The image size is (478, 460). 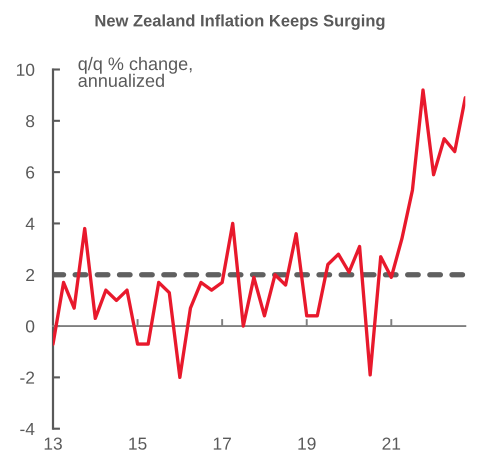 What do you see at coordinates (30, 275) in the screenshot?
I see `y-tick-label: 2` at bounding box center [30, 275].